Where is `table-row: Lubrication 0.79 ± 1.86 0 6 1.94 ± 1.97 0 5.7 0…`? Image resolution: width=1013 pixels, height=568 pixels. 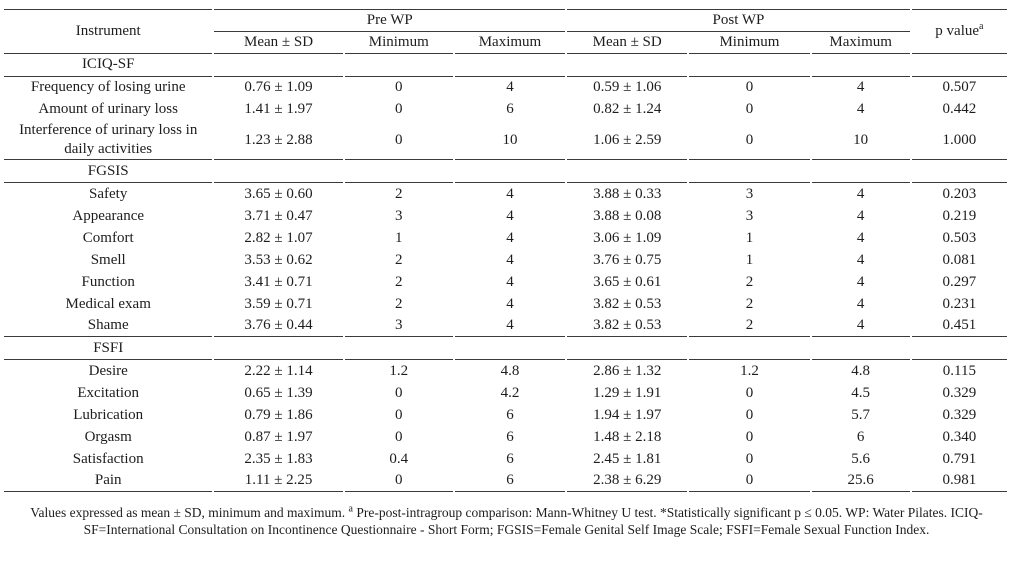
table-row: Lubrication 0.79 ± 1.86 0 6 1.94 ± 1.97 0 5.7 0… is located at coordinates (505, 415).